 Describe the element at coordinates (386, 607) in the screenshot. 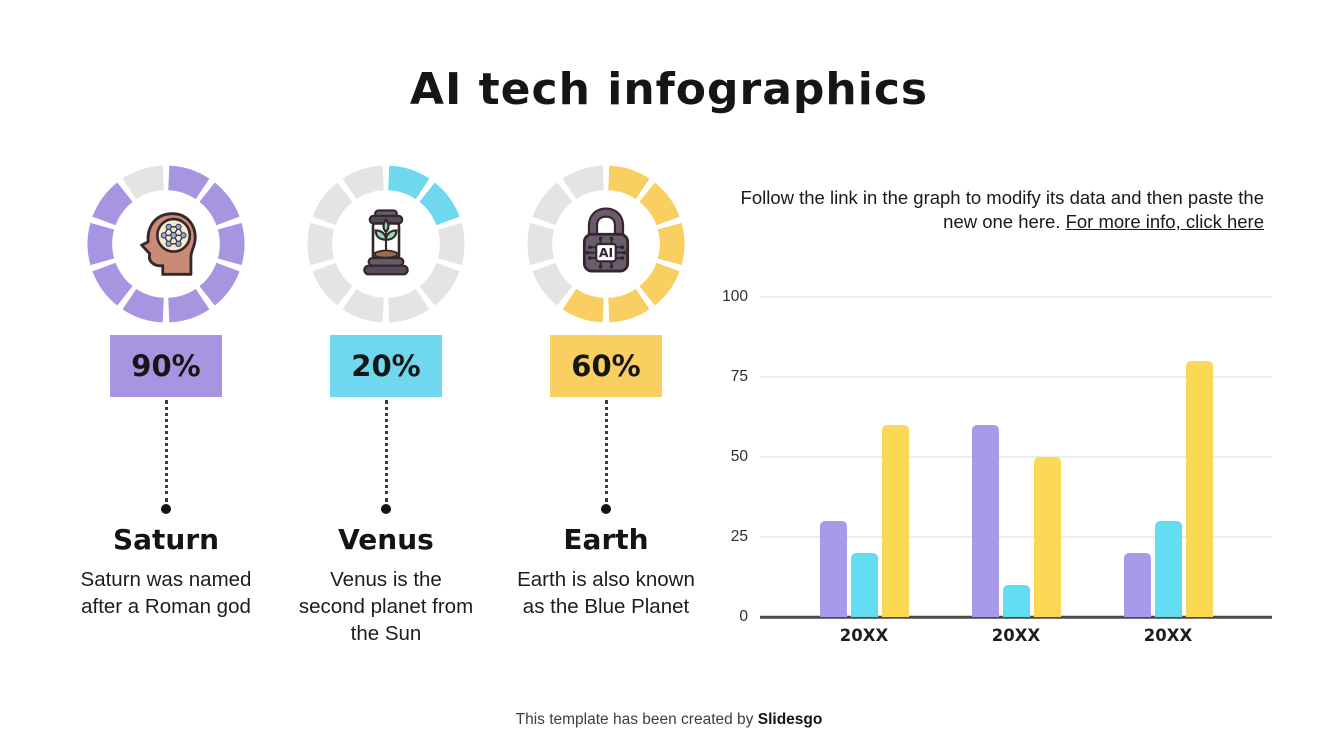

I see `item-description-venus: Venus is the second planet from the Sun` at that location.